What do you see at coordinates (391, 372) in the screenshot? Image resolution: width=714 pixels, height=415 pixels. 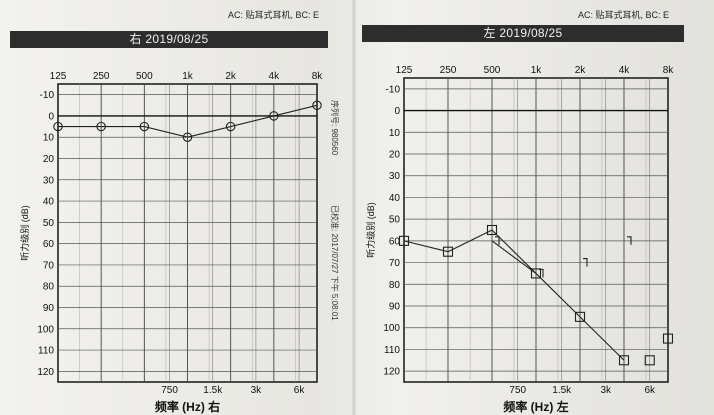 I see `left-y-tick: 120` at bounding box center [391, 372].